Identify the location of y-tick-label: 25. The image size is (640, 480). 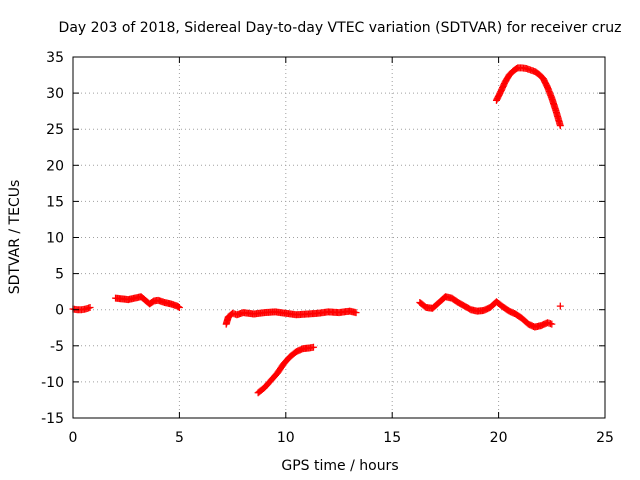
(55, 130).